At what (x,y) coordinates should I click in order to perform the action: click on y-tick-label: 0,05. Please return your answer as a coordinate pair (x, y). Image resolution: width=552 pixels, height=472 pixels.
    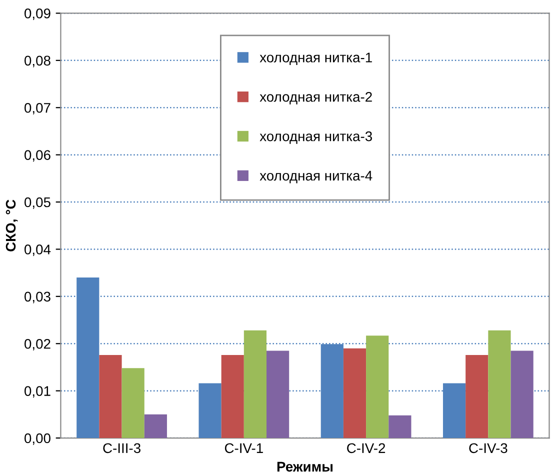
    Looking at the image, I should click on (37, 203).